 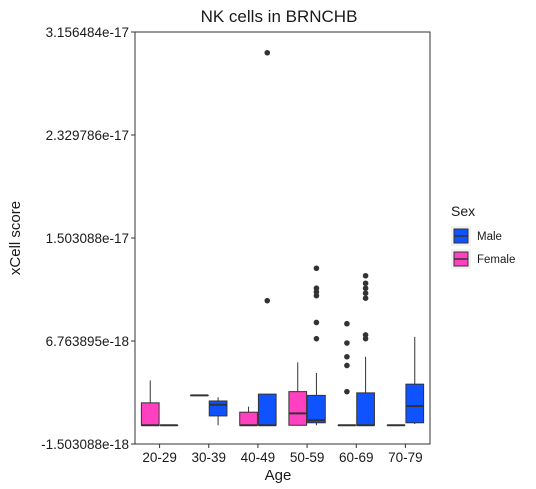 I want to click on x-tick-label: 20-29, so click(x=159, y=457).